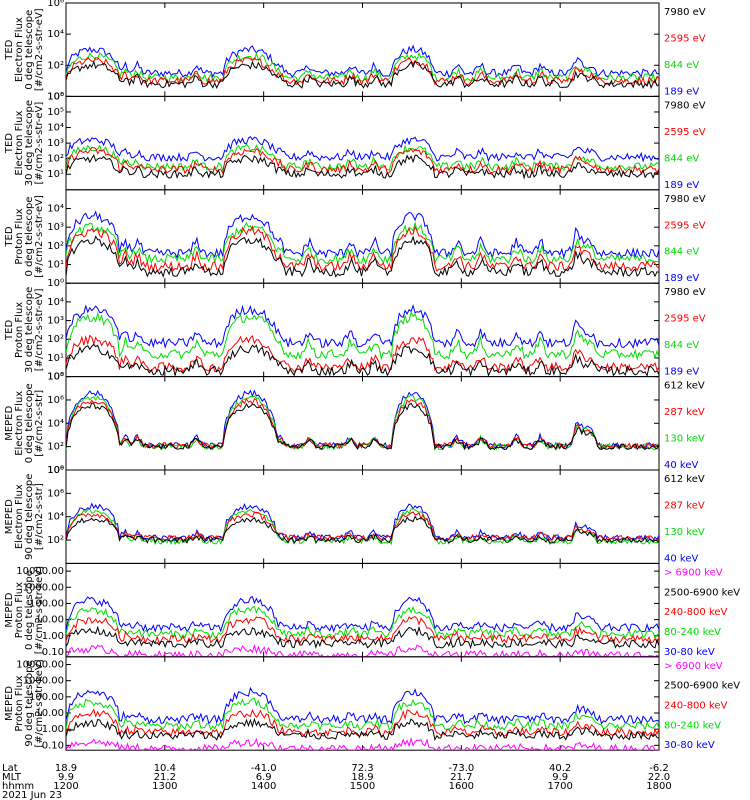  What do you see at coordinates (362, 777) in the screenshot?
I see `x-tick-label-mlt: 18.9` at bounding box center [362, 777].